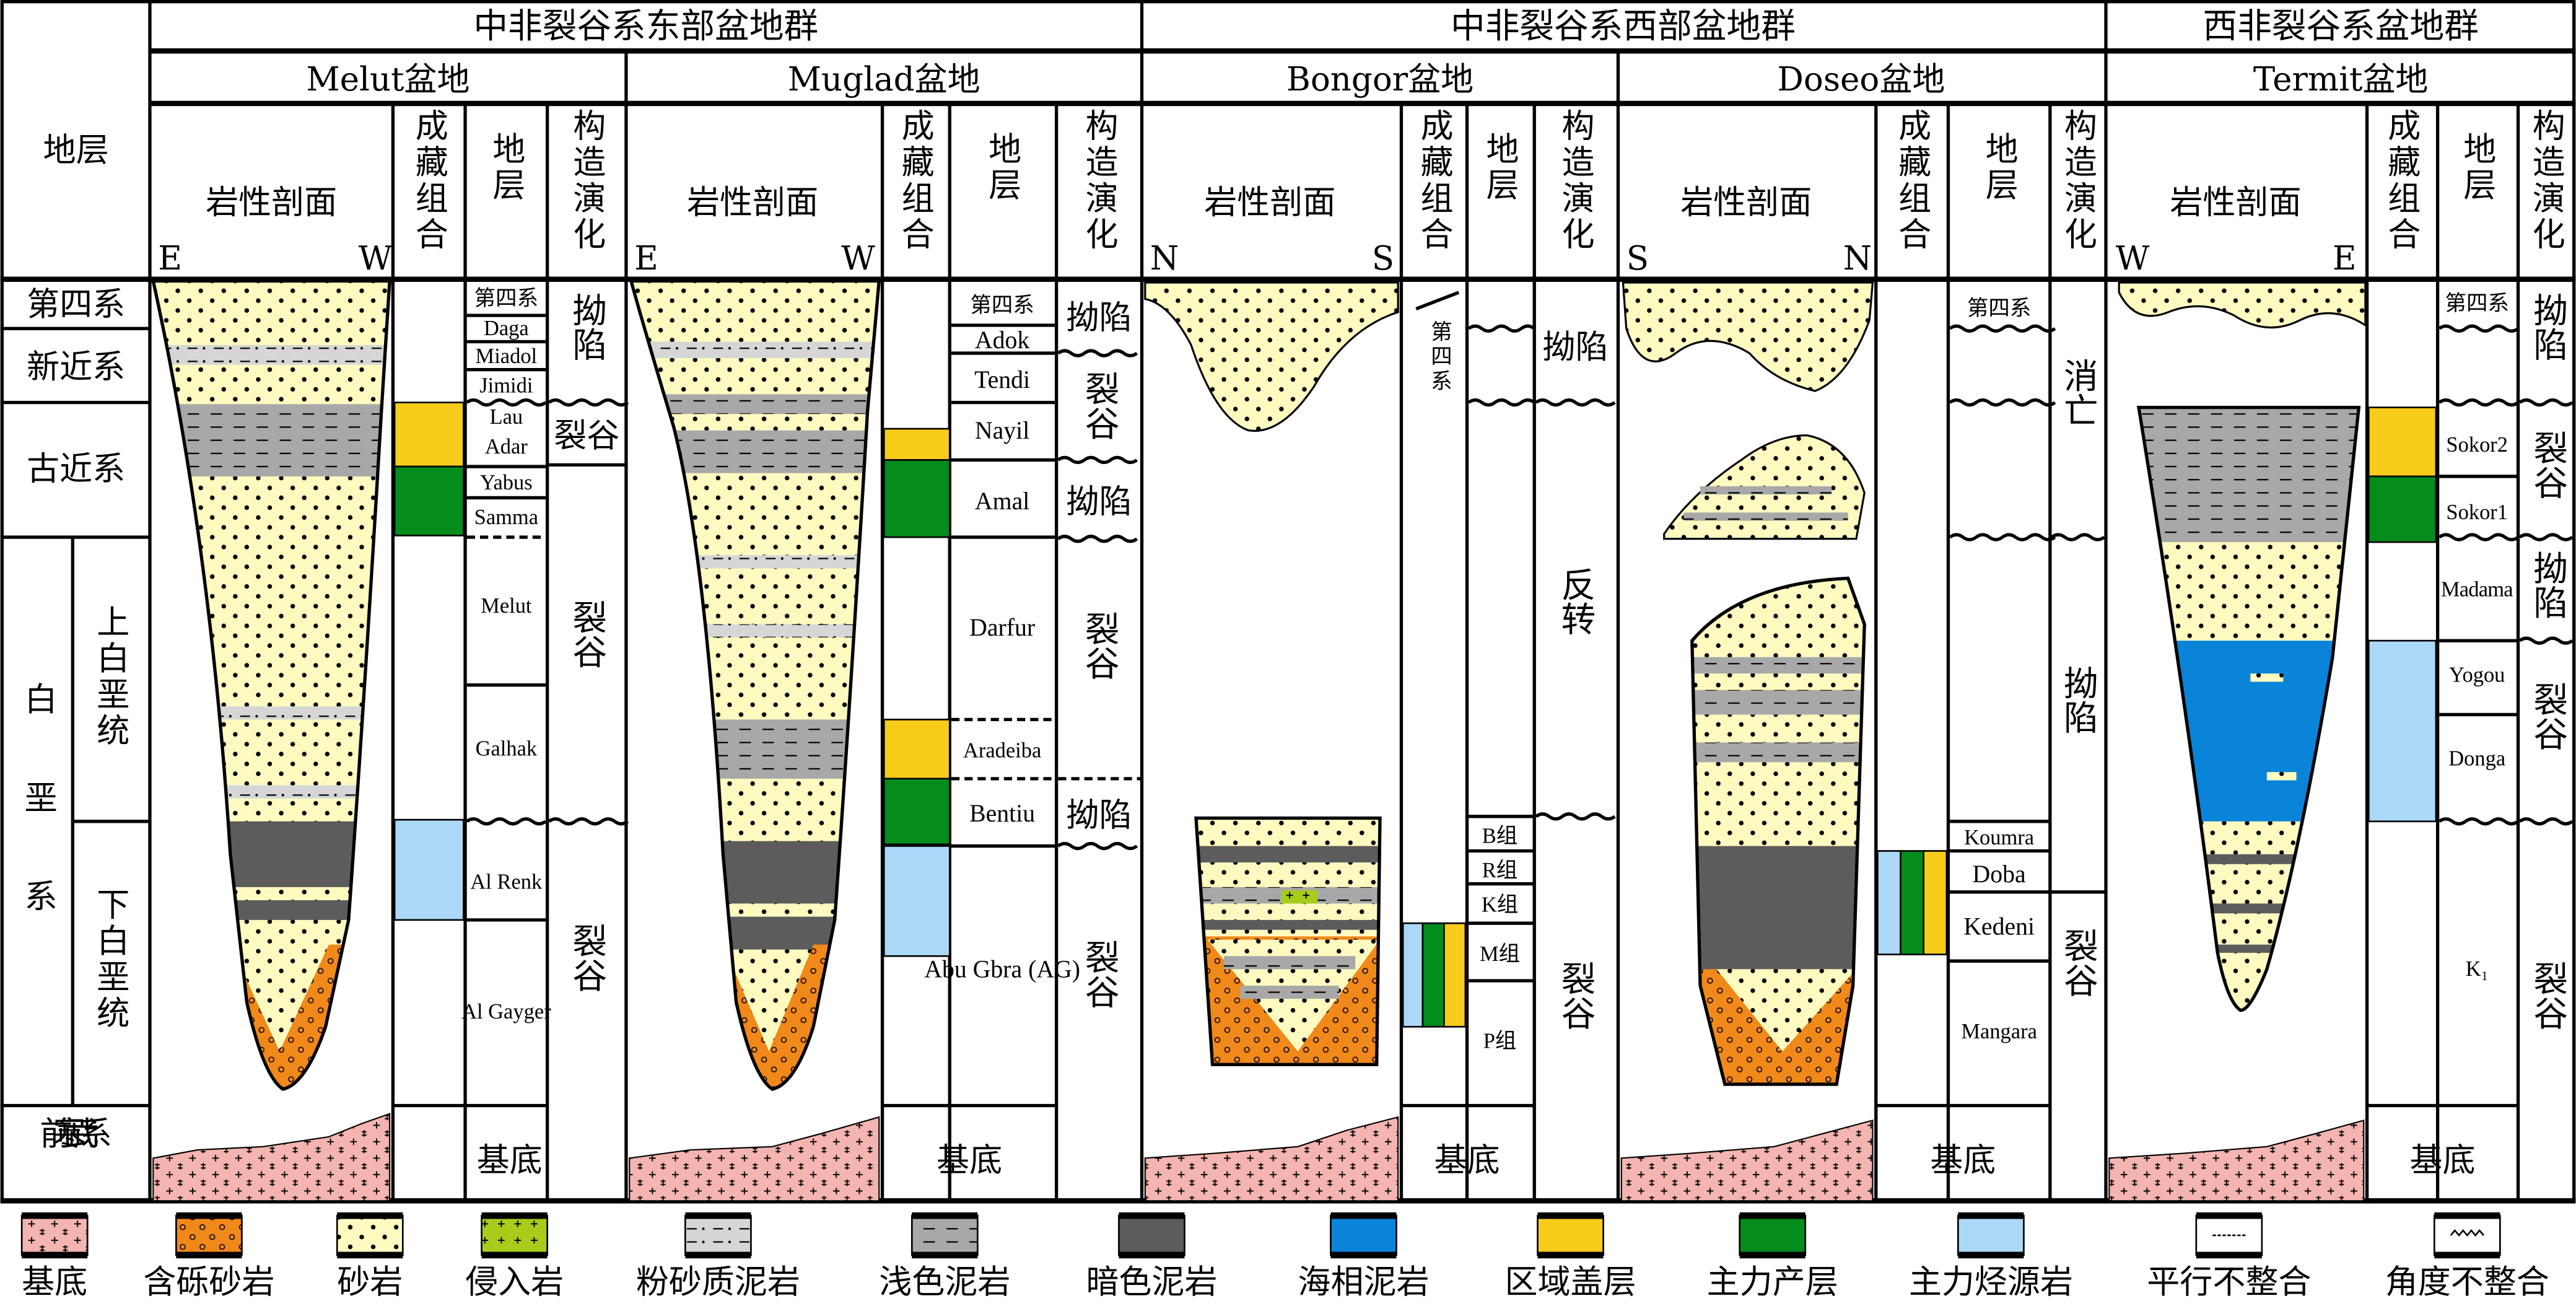  Describe the element at coordinates (1570, 1235) in the screenshot. I see `legend-swatch-regional-caprock` at that location.